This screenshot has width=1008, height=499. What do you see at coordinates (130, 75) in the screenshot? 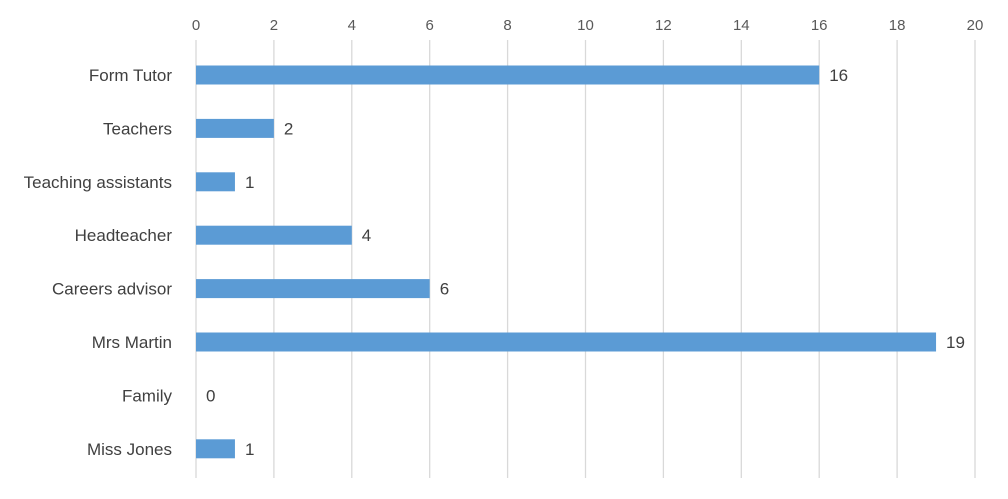
I see `category-label: Form Tutor` at bounding box center [130, 75].